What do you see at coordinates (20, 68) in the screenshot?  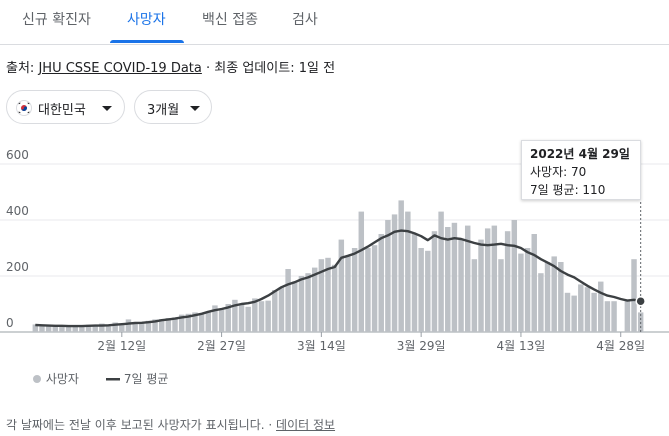 I see `source-prefix: 출처:` at bounding box center [20, 68].